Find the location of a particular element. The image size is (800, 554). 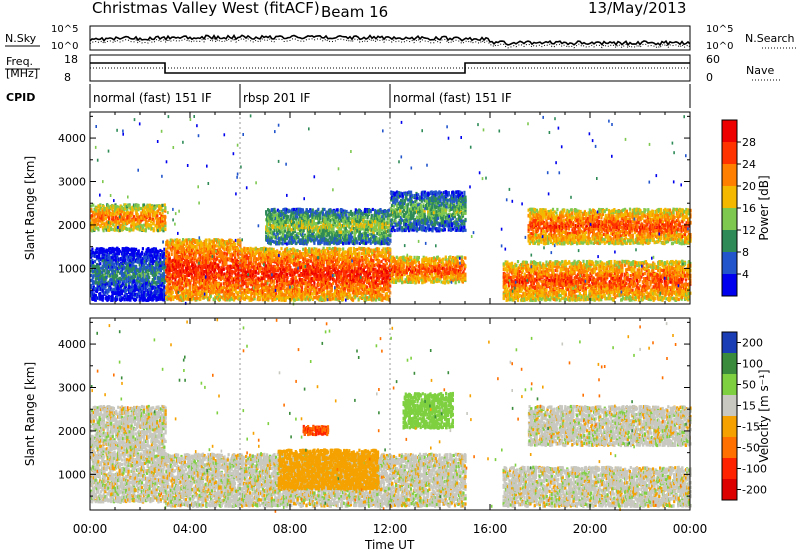

nsky-trace is located at coordinates (390, 40).